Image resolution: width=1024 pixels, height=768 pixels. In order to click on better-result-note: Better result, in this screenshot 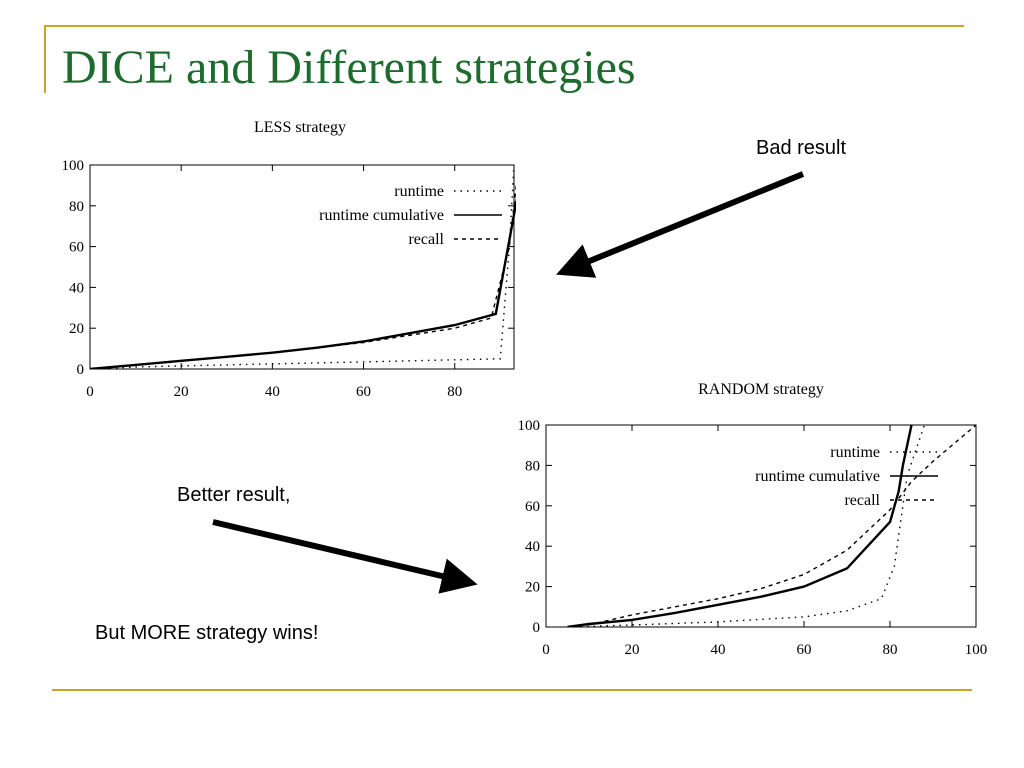, I will do `click(234, 495)`.